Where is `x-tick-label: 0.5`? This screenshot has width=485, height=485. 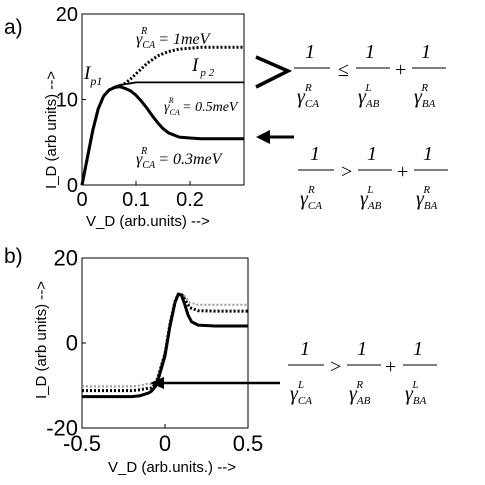 x-tick-label: 0.5 is located at coordinates (248, 443).